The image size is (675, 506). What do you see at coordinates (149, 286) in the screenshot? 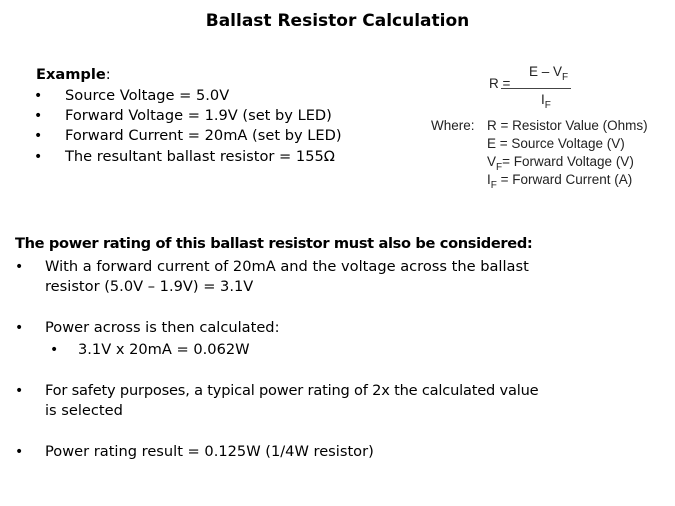
I see `list-item-continued: resistor (5.0V – 1.9V) = 3.1V` at bounding box center [149, 286].